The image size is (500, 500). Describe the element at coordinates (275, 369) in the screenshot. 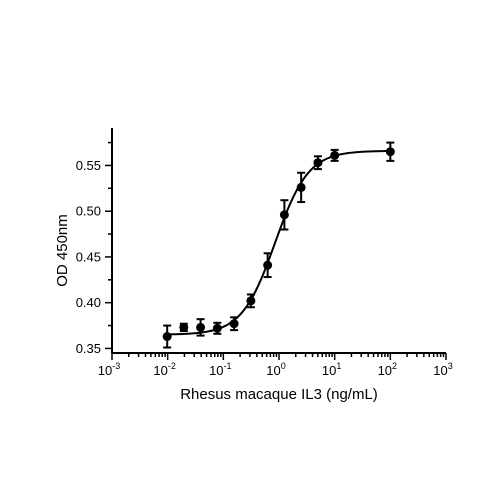

I see `x-tick-label: 10⁰` at that location.